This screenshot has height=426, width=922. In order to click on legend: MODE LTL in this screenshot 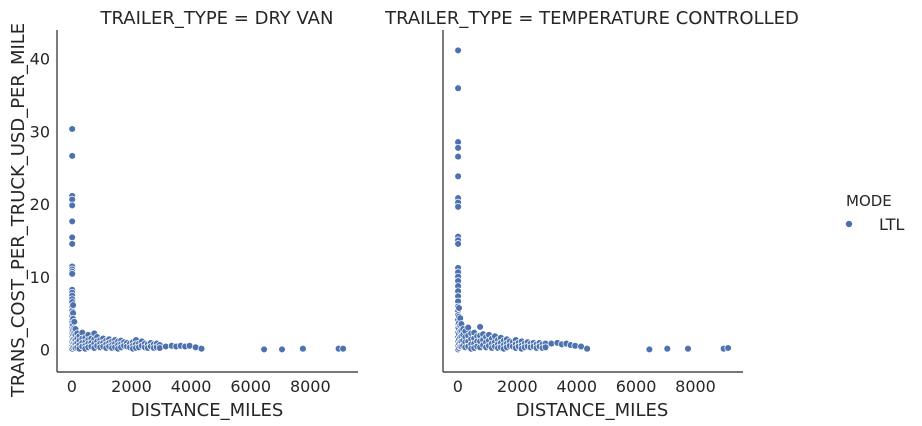, I will do `click(874, 213)`.